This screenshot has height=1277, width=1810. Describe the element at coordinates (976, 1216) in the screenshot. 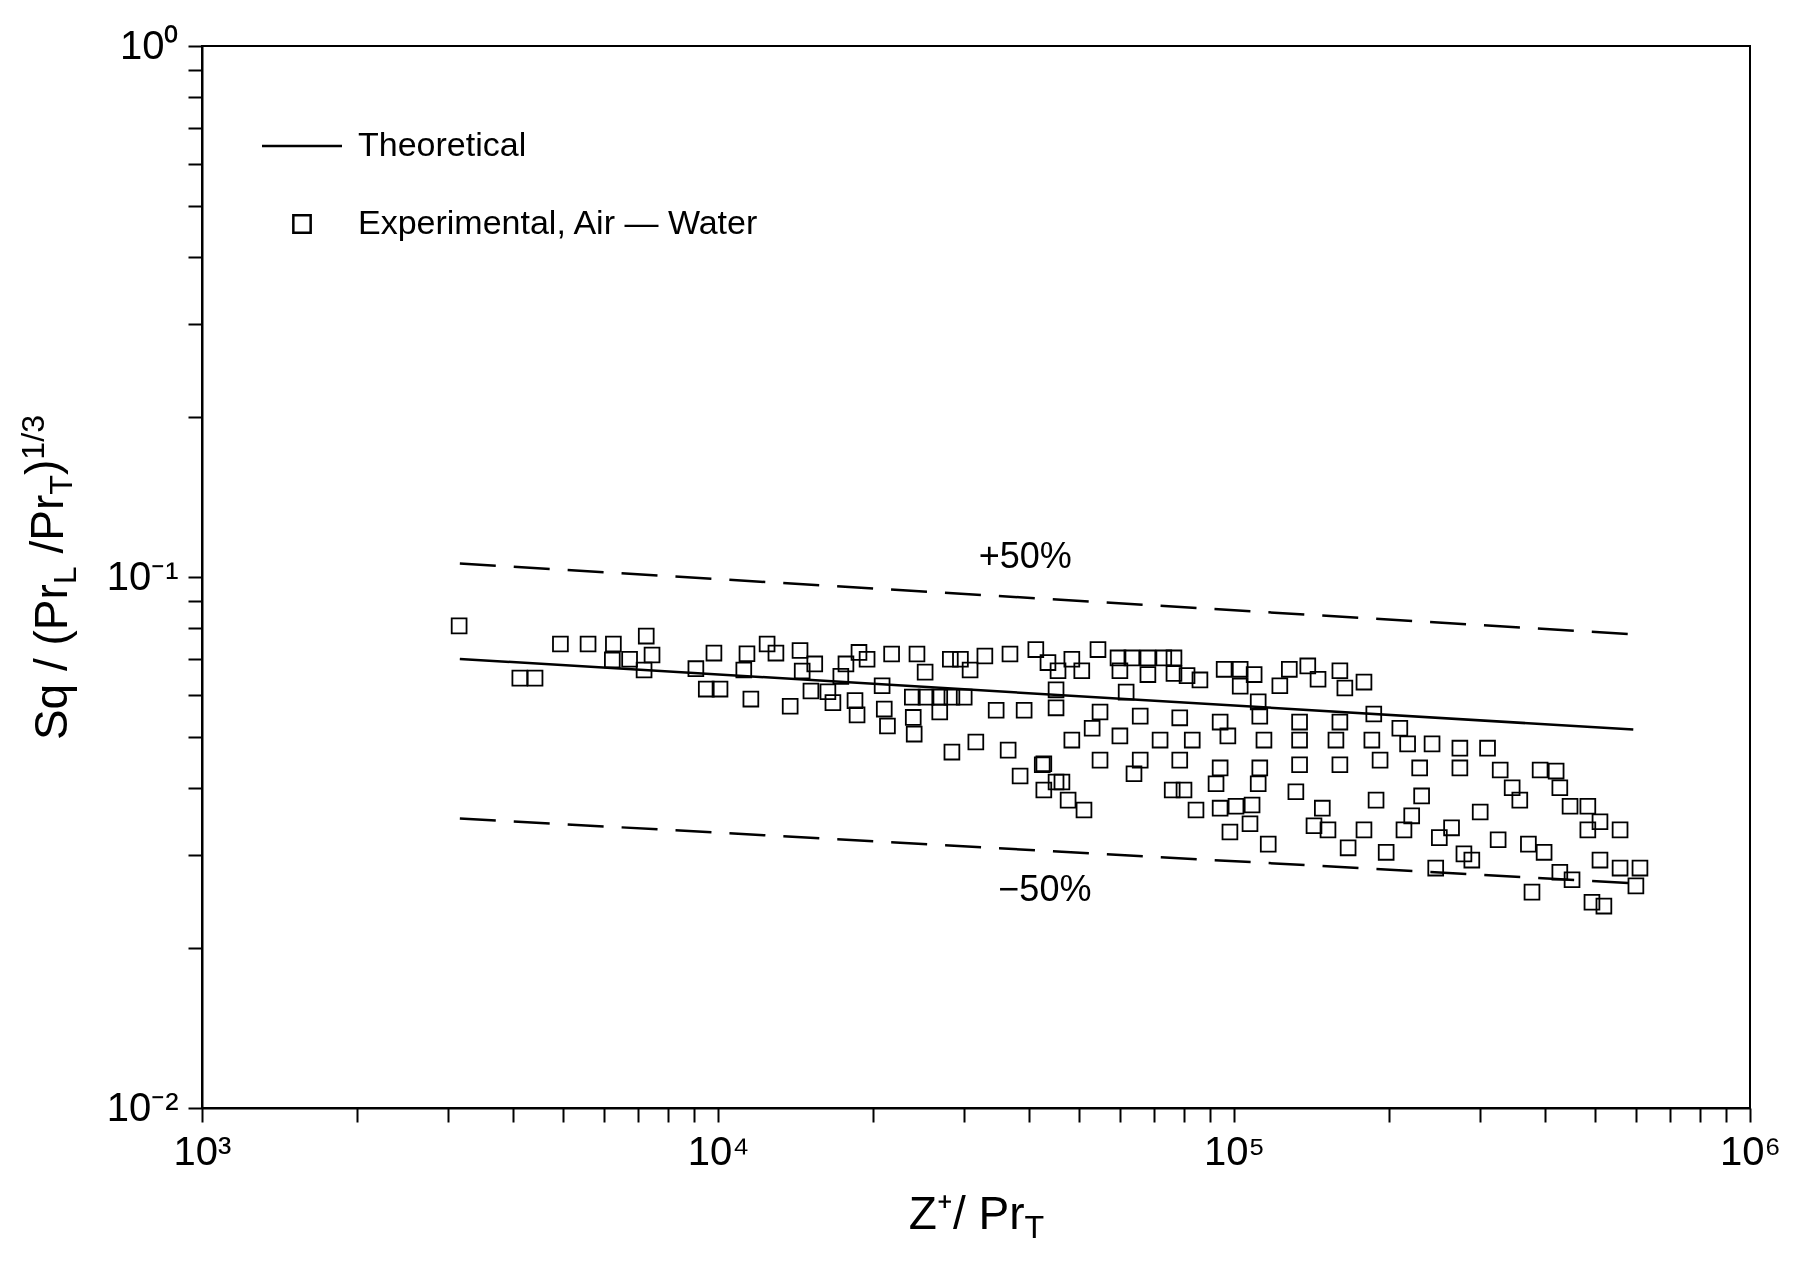

I see `x-axis-title: Z⁺/ Pr$_{T}$` at that location.